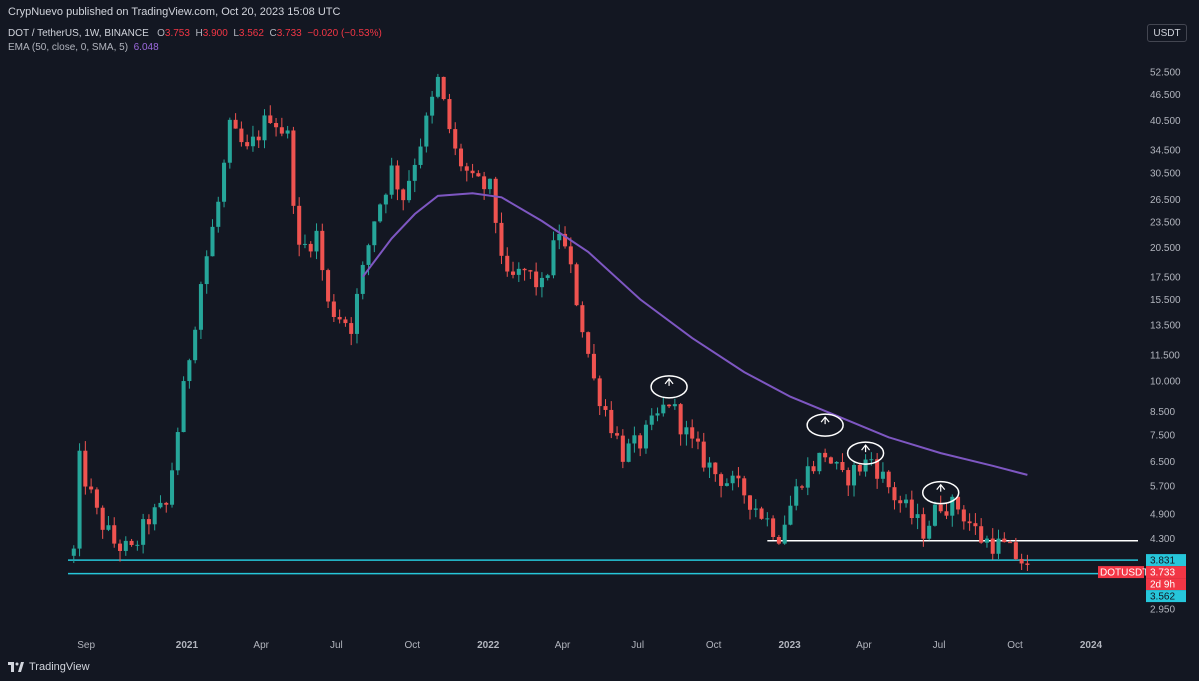  What do you see at coordinates (1165, 72) in the screenshot?
I see `y-tick-label: 52.500` at bounding box center [1165, 72].